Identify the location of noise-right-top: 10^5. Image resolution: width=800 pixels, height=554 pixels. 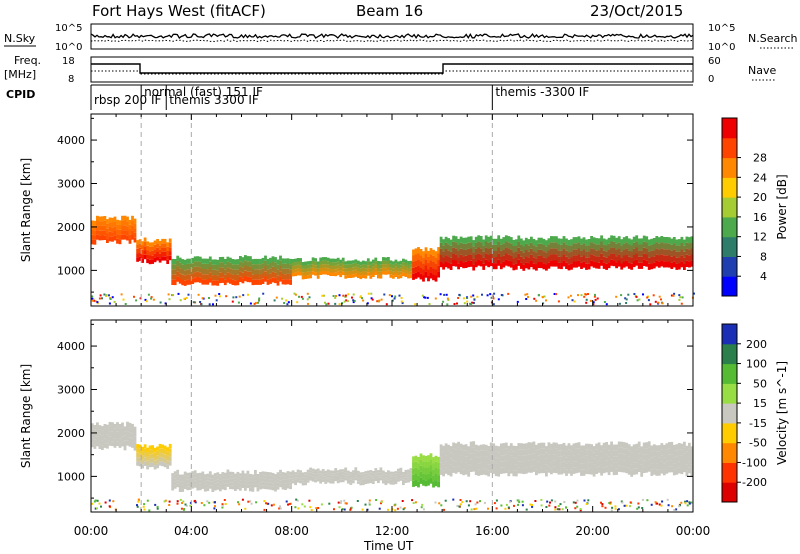
(721, 28).